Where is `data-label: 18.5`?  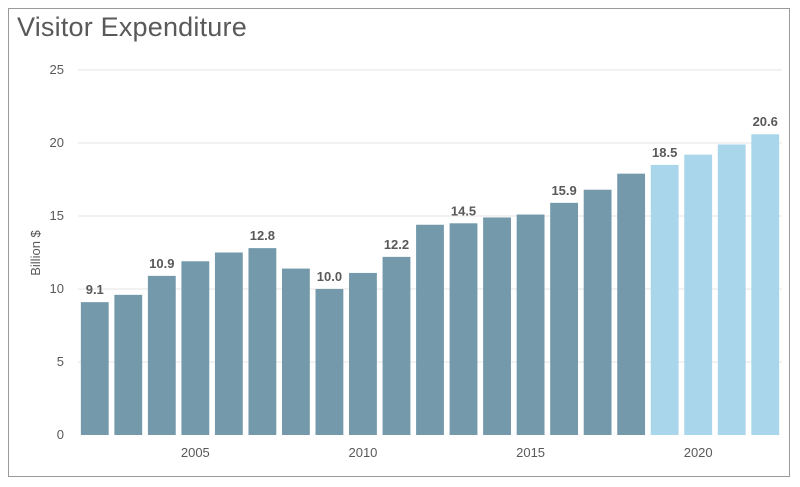
data-label: 18.5 is located at coordinates (664, 152).